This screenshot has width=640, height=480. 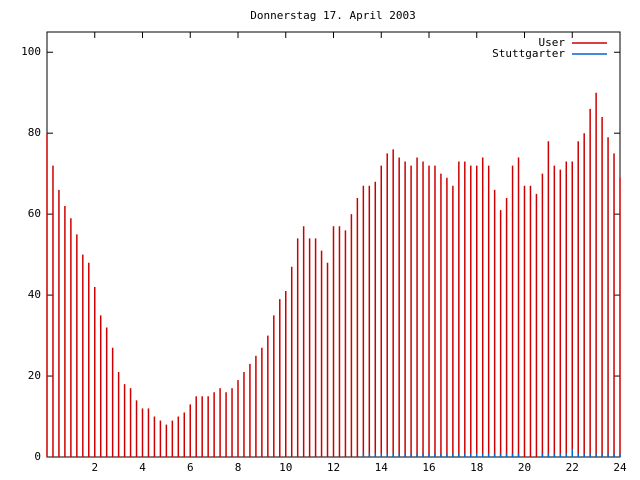 I want to click on chart-title: Donnerstag 17. April 2003, so click(x=333, y=15).